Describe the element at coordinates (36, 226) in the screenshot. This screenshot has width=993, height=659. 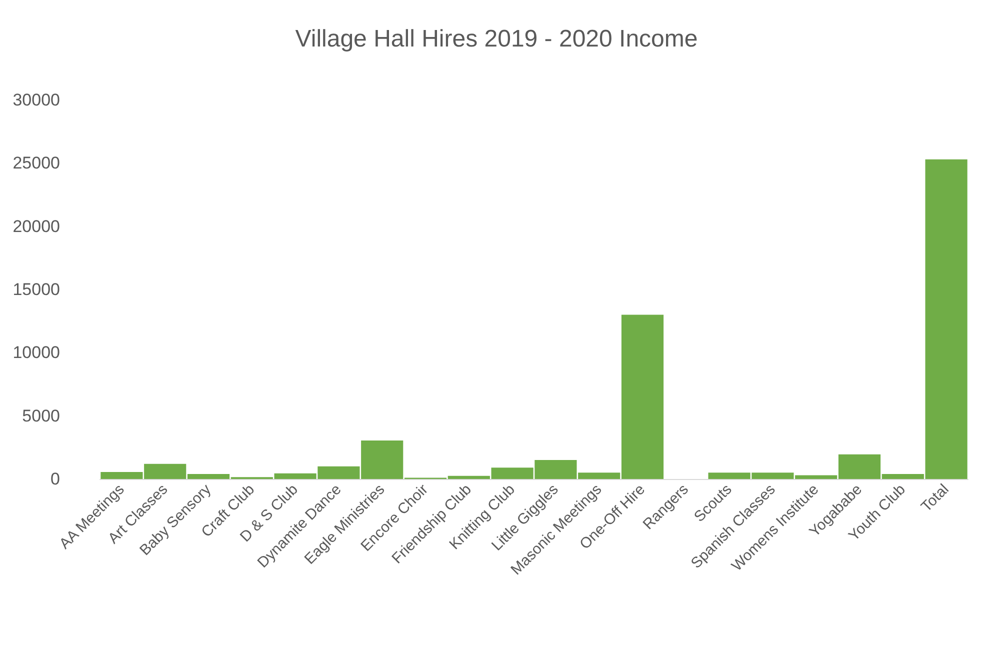
I see `y-tick-label: 20000` at that location.